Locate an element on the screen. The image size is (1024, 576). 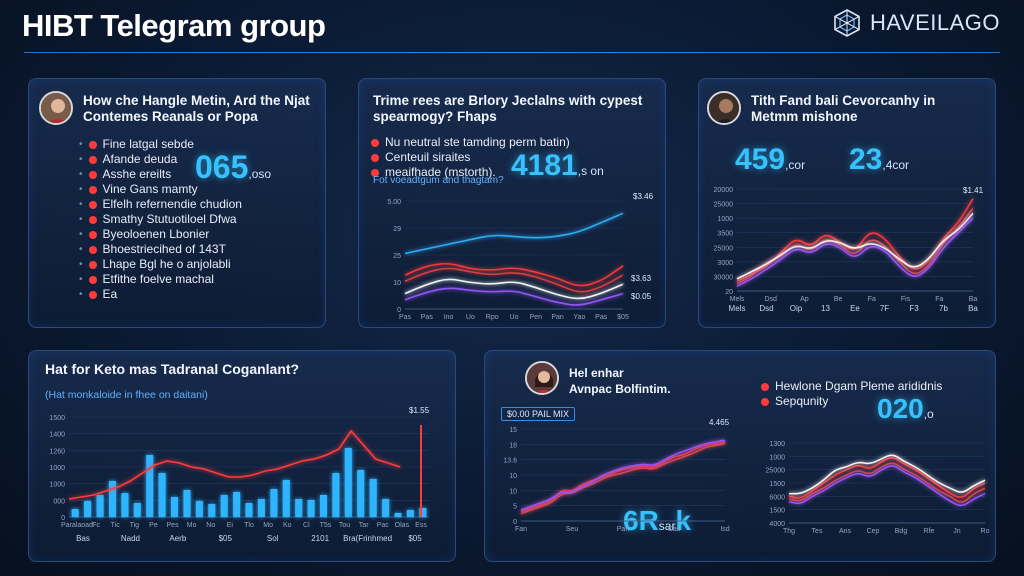
x-sub-label: Ee is located at coordinates (855, 308).